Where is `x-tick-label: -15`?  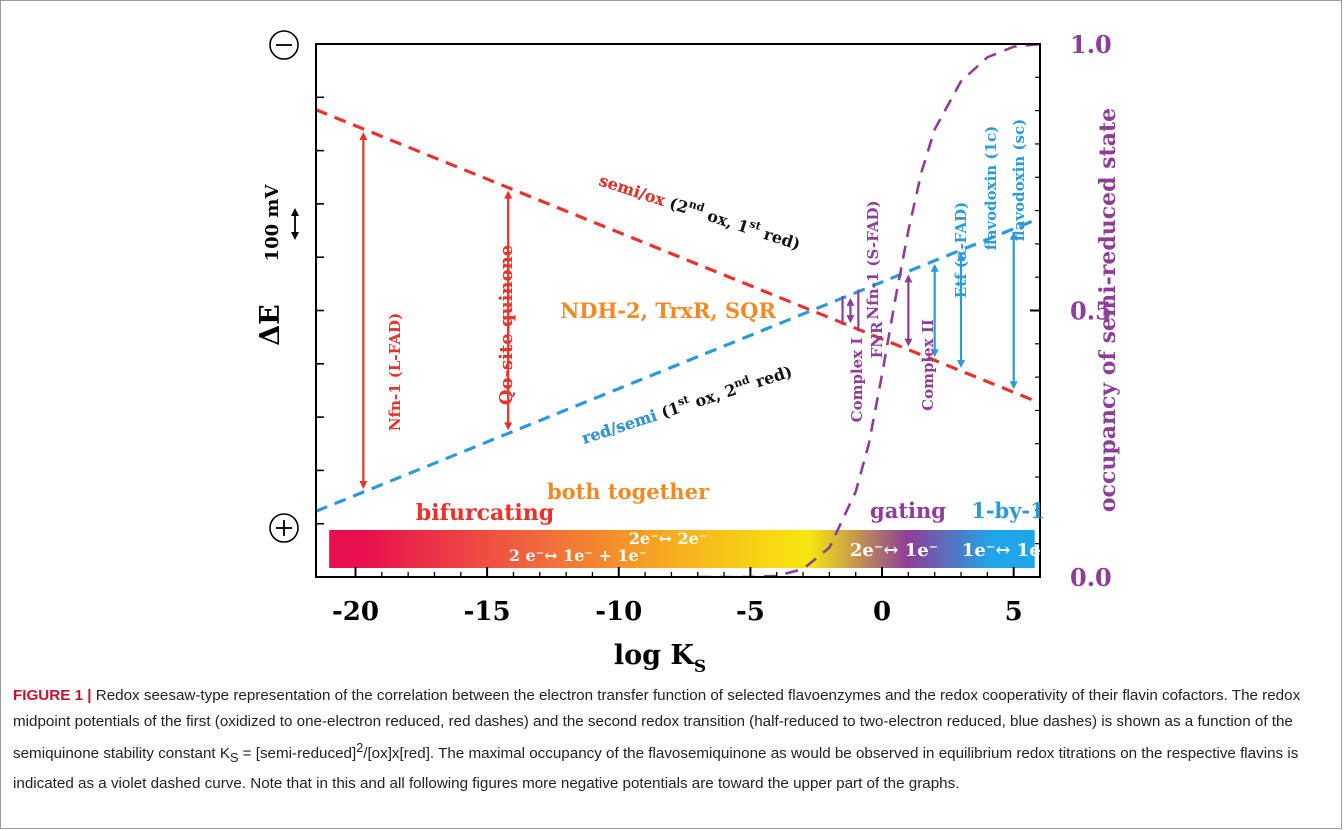
x-tick-label: -15 is located at coordinates (487, 612).